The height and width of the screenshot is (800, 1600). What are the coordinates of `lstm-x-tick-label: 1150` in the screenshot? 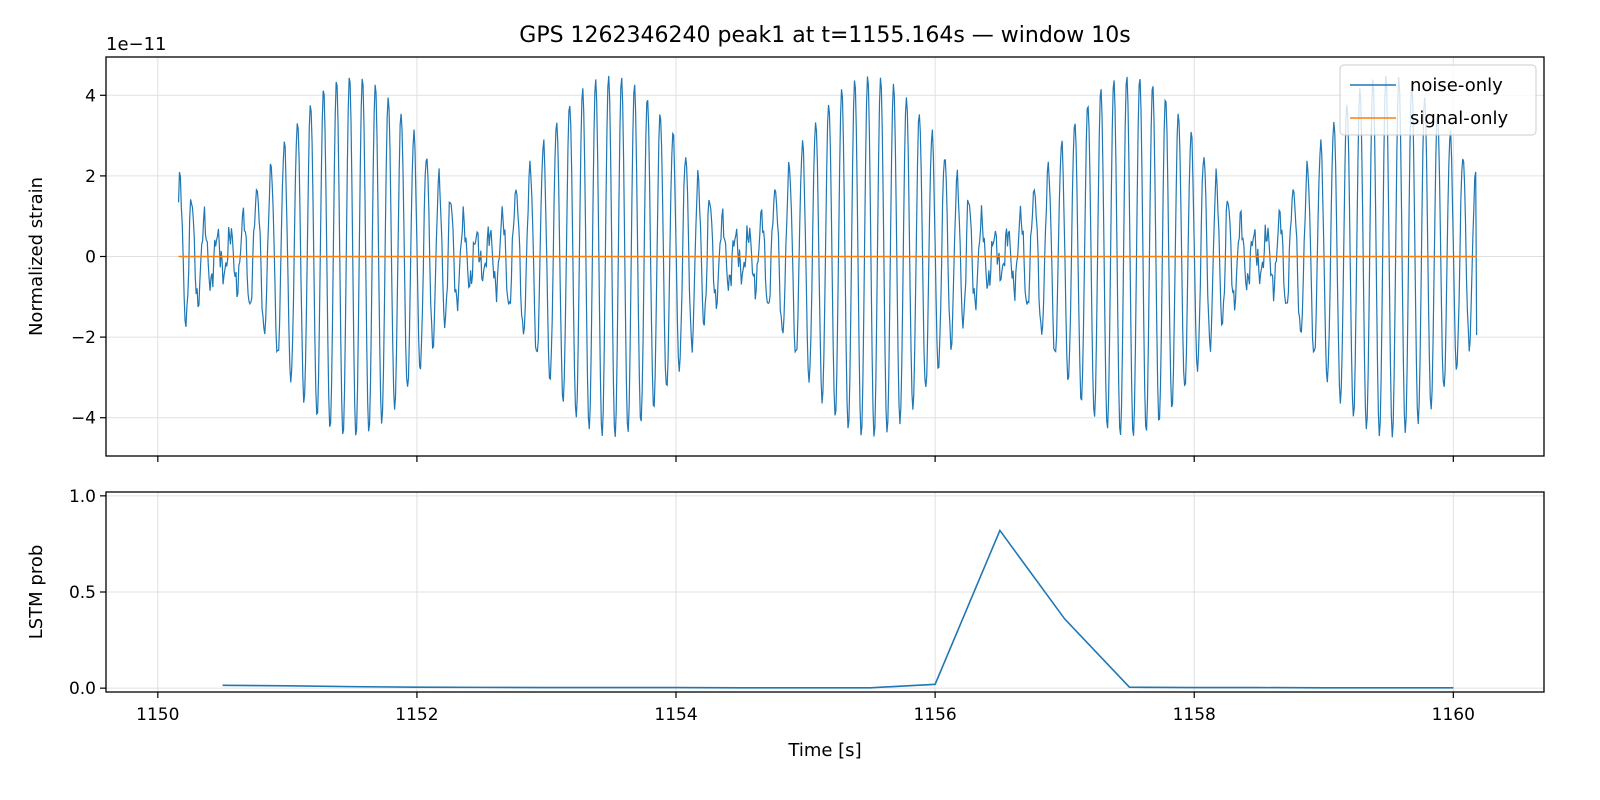 It's located at (157, 715).